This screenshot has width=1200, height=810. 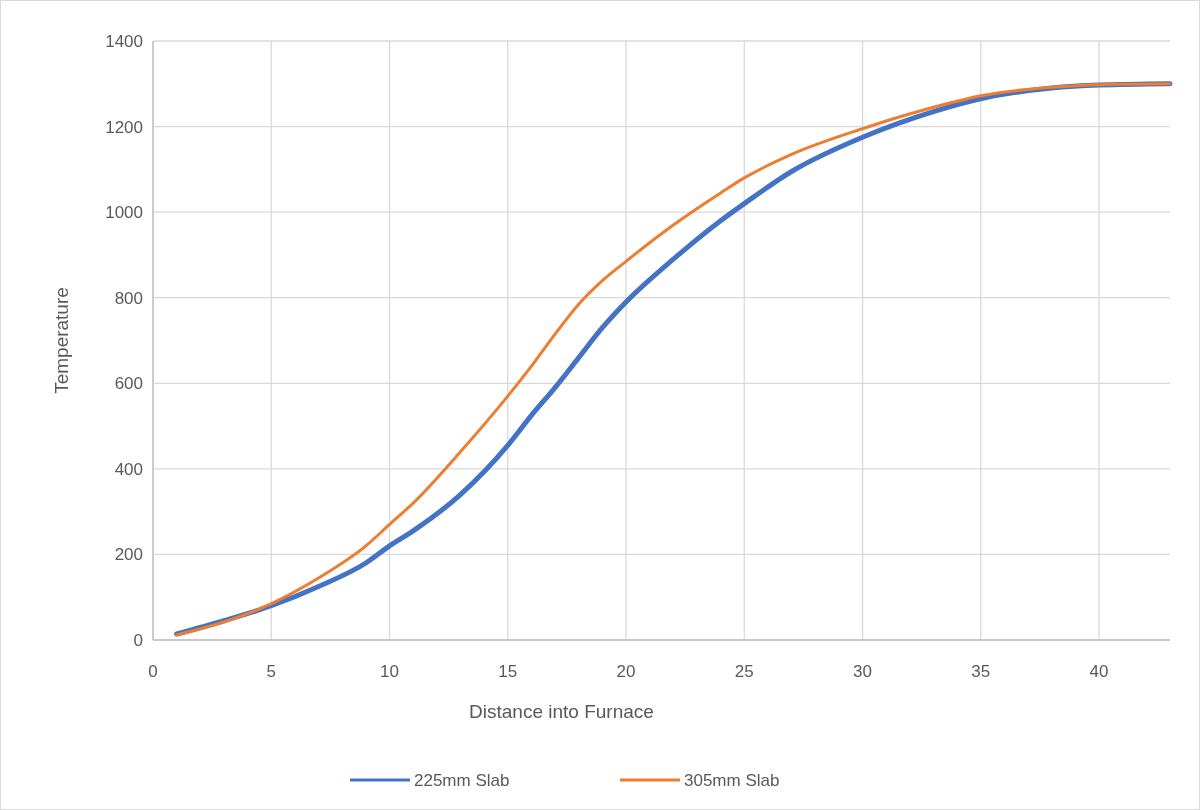 I want to click on y-tick-label: 400, so click(x=128, y=469).